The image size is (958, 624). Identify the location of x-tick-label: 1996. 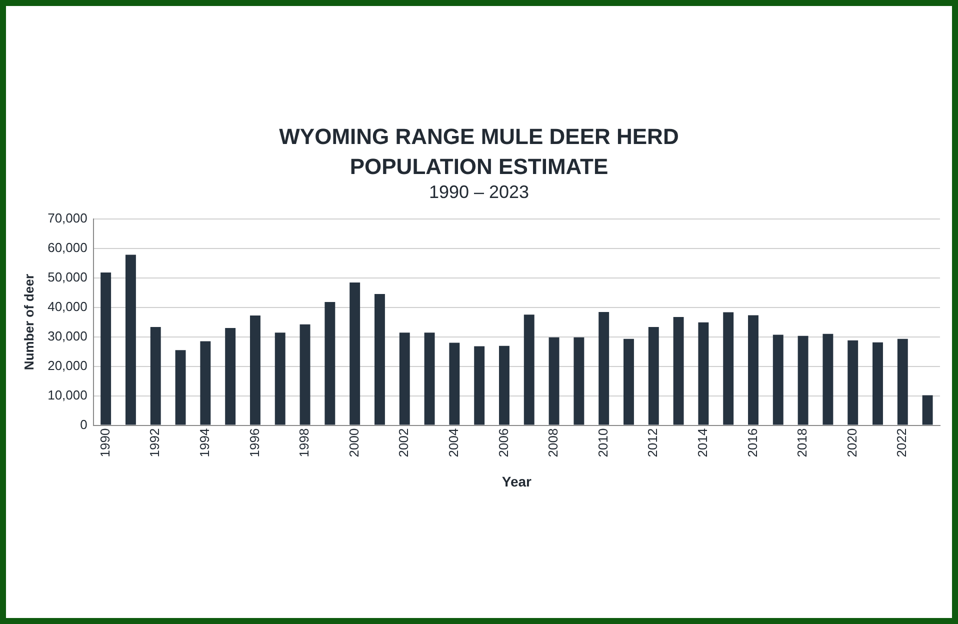
(254, 443).